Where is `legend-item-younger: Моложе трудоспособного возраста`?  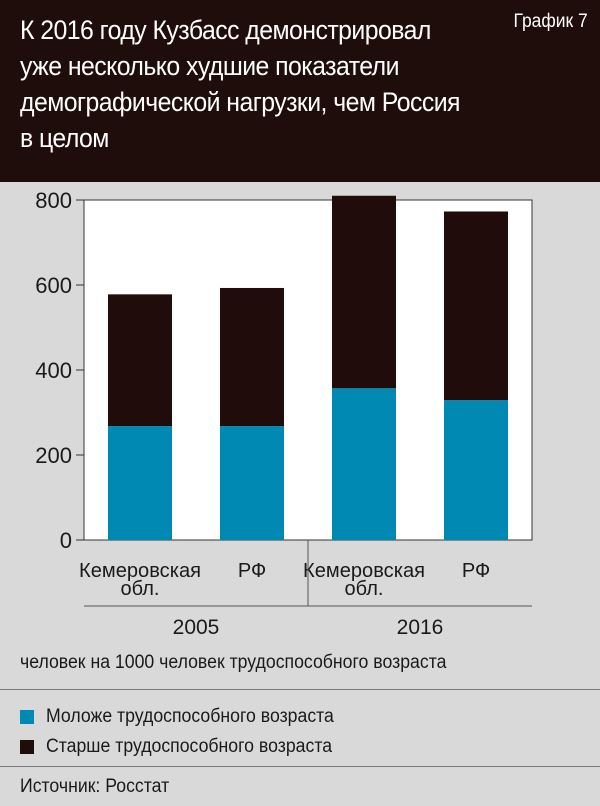
legend-item-younger: Моложе трудоспособного возраста is located at coordinates (188, 717).